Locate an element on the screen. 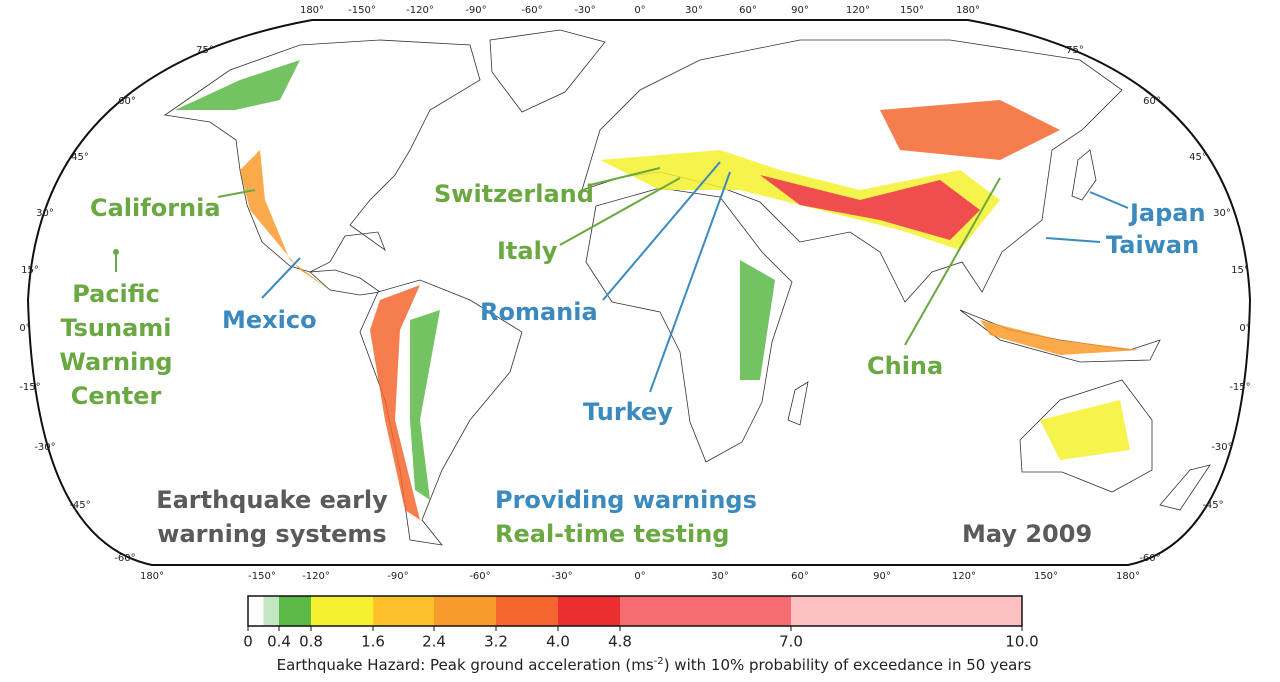 Image resolution: width=1280 pixels, height=682 pixels. colorbar-frame is located at coordinates (635, 611).